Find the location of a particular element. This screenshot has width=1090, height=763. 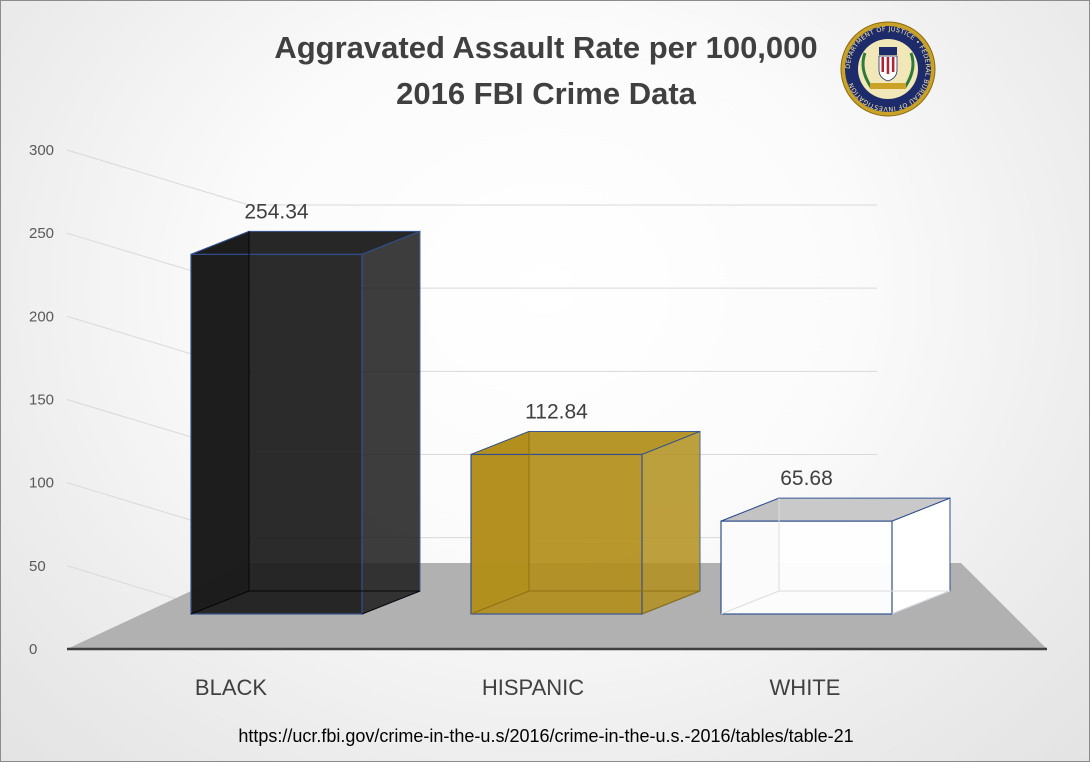

x-axis: BLACK HISPANIC WHITE is located at coordinates (518, 687).